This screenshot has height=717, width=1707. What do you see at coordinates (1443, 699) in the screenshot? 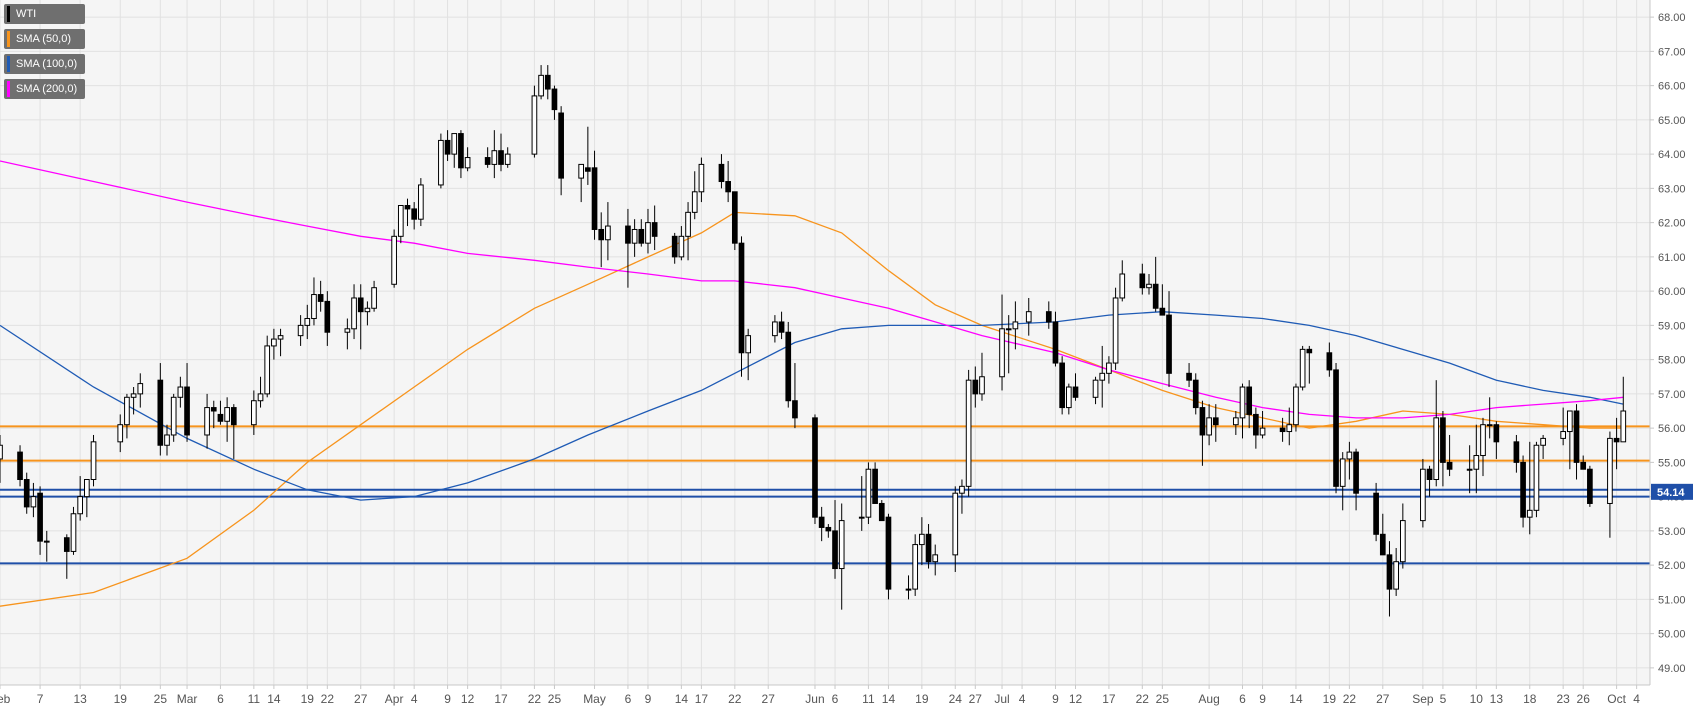
I see `x-tick-label: 5` at bounding box center [1443, 699].